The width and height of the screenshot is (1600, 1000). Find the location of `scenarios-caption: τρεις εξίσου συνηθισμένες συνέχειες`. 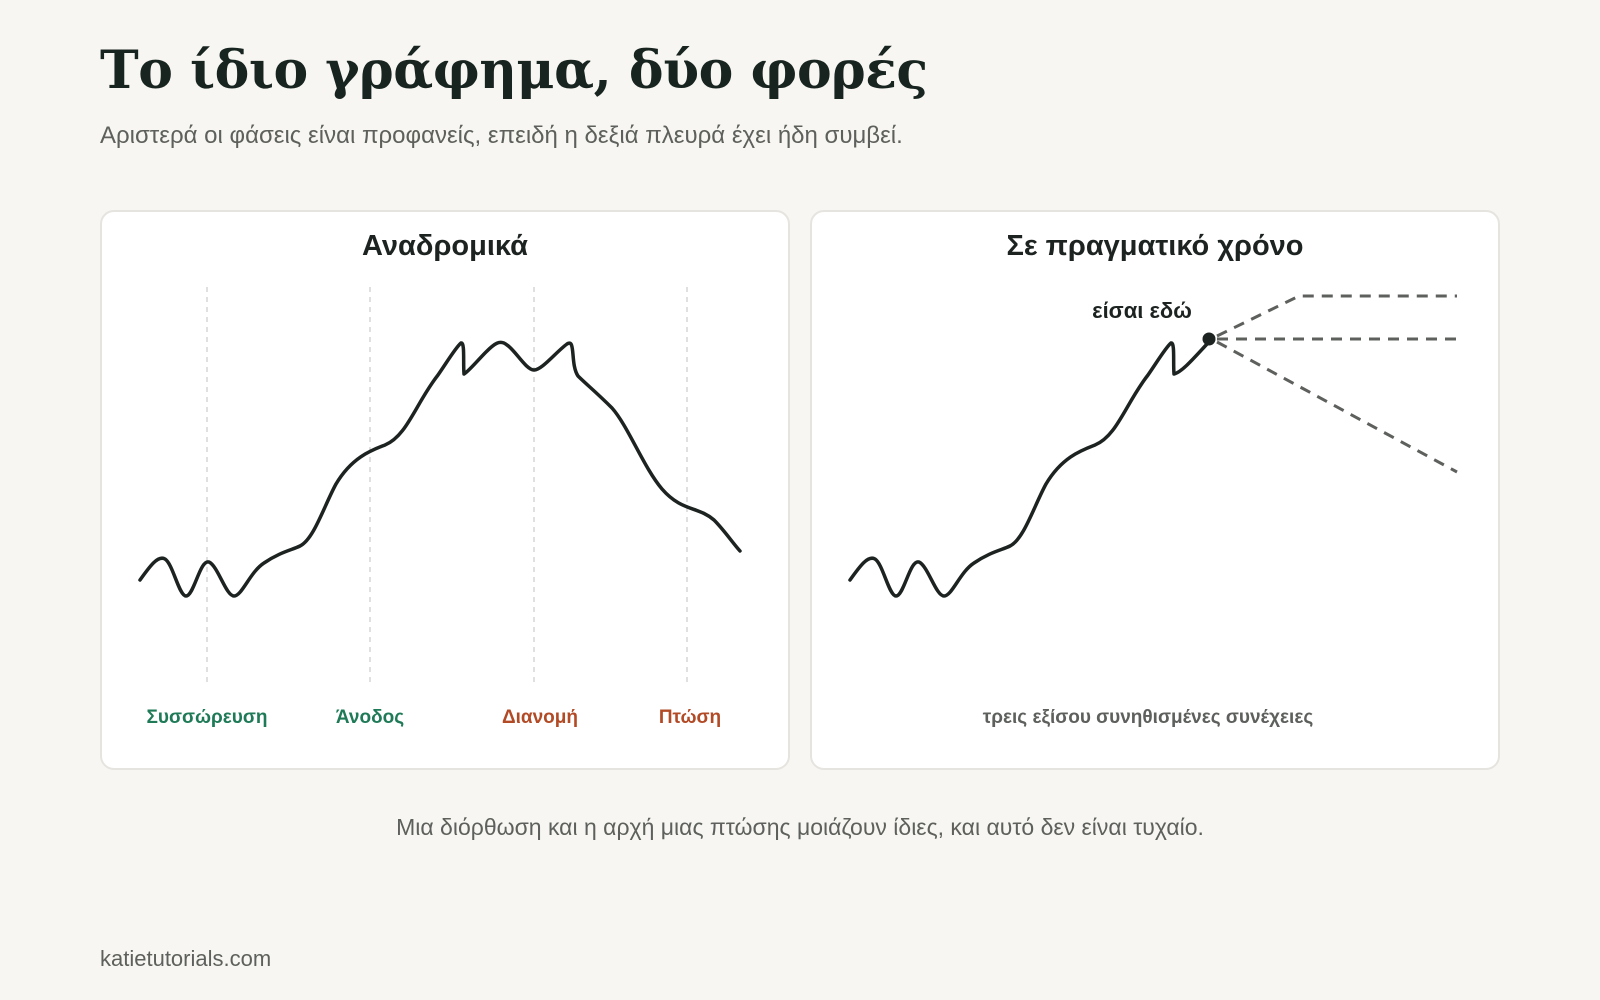

scenarios-caption: τρεις εξίσου συνηθισμένες συνέχειες is located at coordinates (1148, 717).